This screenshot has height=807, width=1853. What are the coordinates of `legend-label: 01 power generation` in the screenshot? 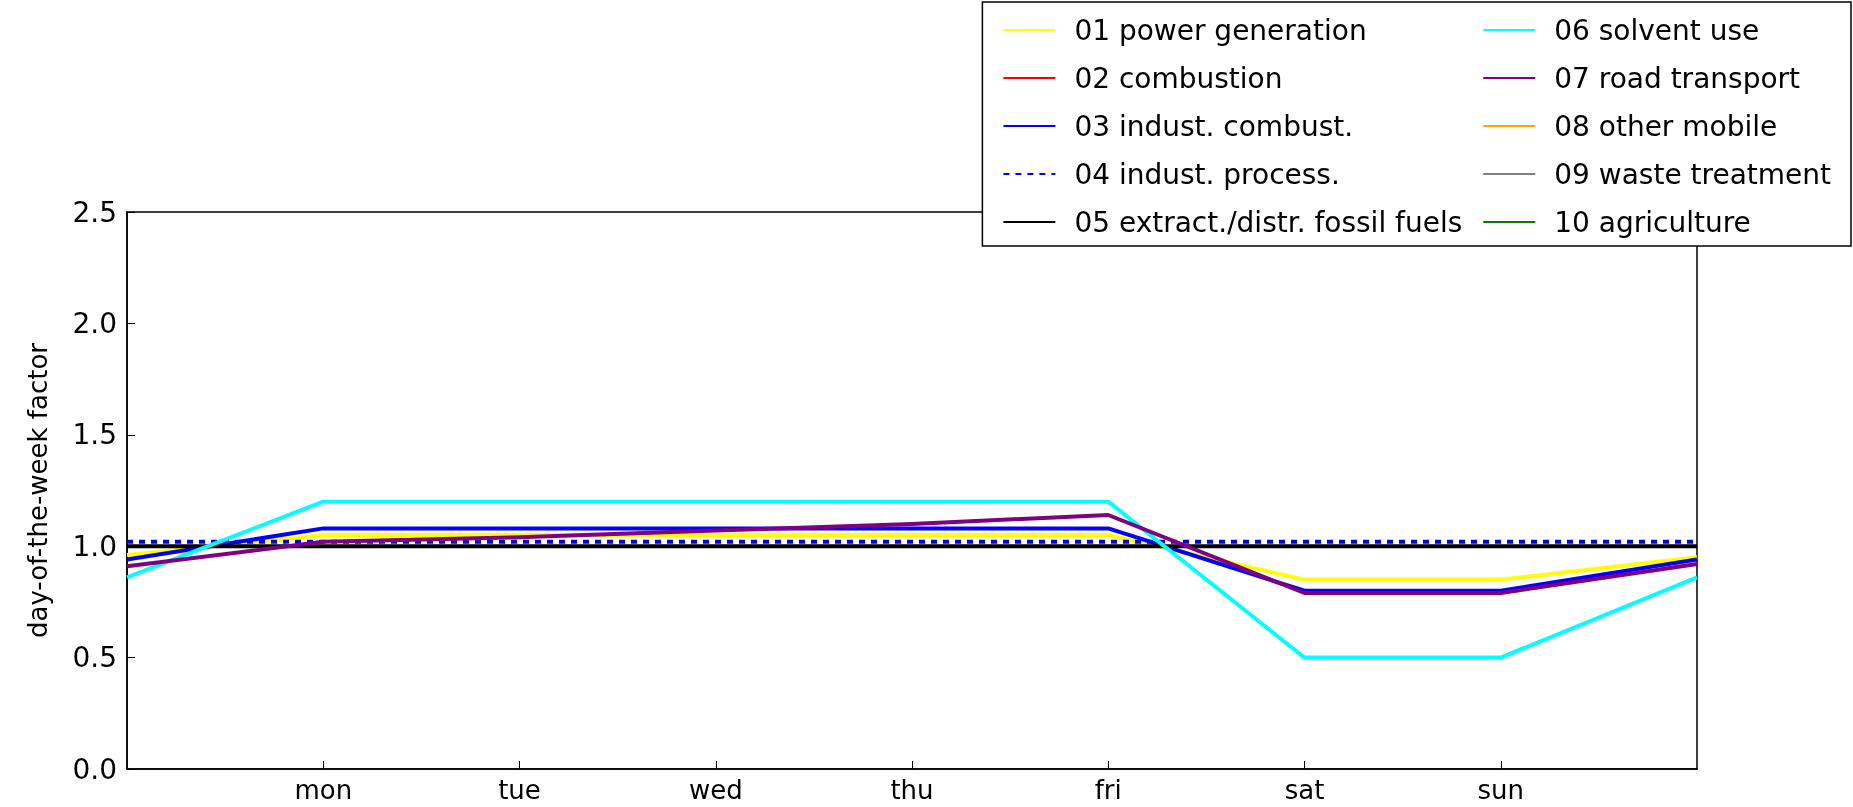 It's located at (1220, 30).